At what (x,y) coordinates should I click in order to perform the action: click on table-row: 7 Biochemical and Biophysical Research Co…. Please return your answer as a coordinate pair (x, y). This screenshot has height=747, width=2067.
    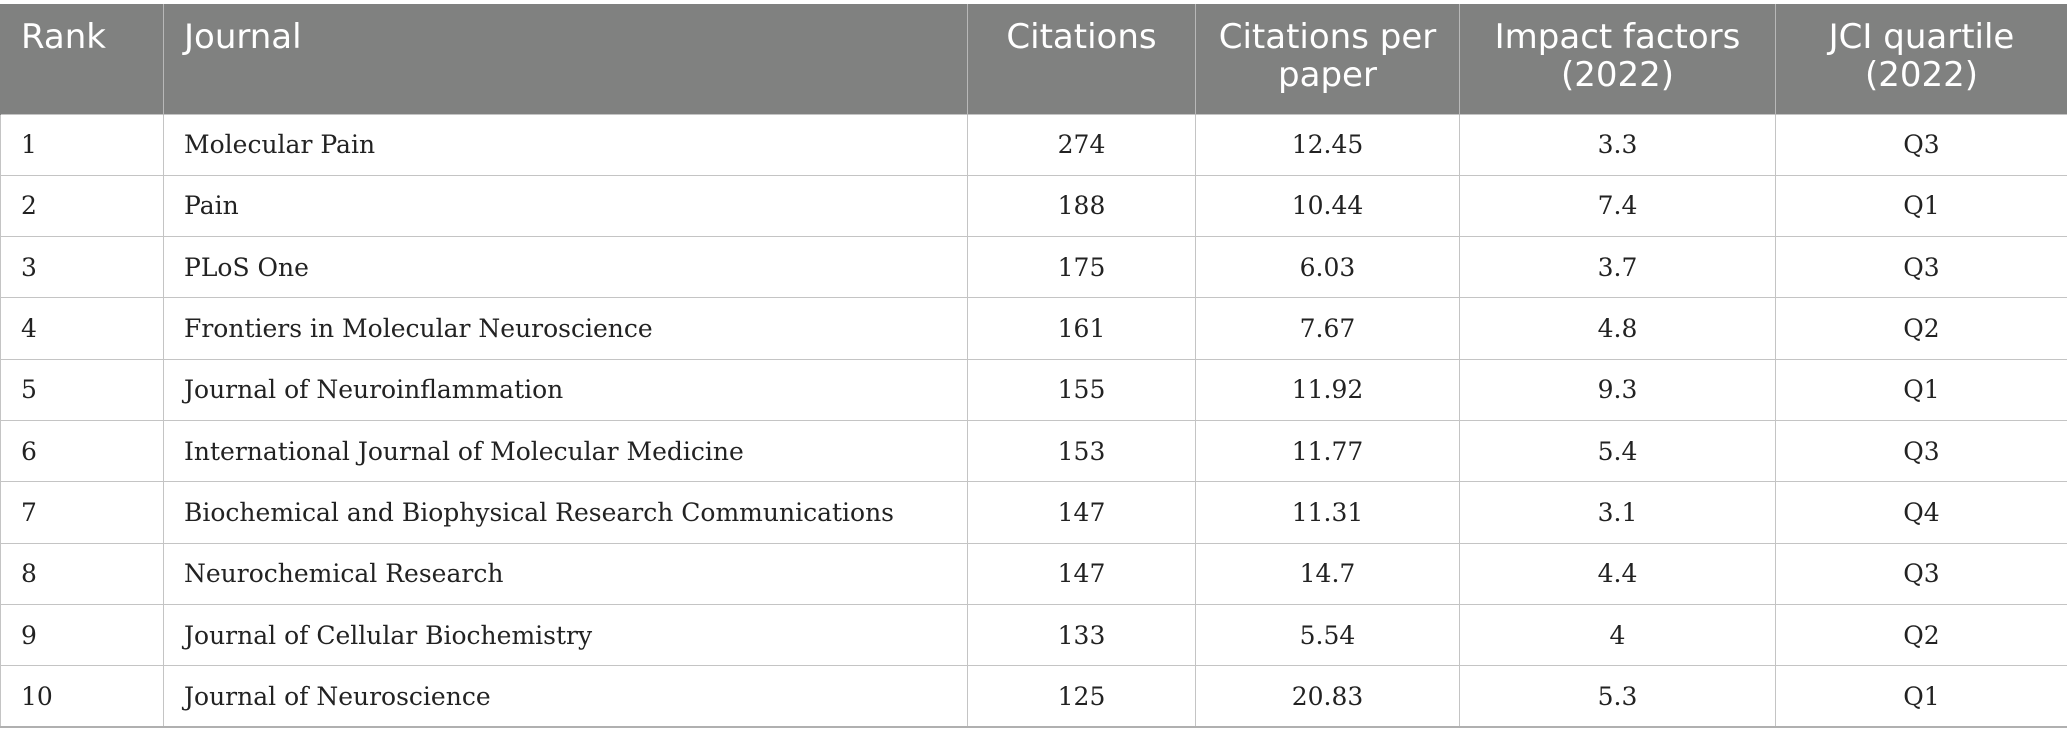
    Looking at the image, I should click on (1033, 512).